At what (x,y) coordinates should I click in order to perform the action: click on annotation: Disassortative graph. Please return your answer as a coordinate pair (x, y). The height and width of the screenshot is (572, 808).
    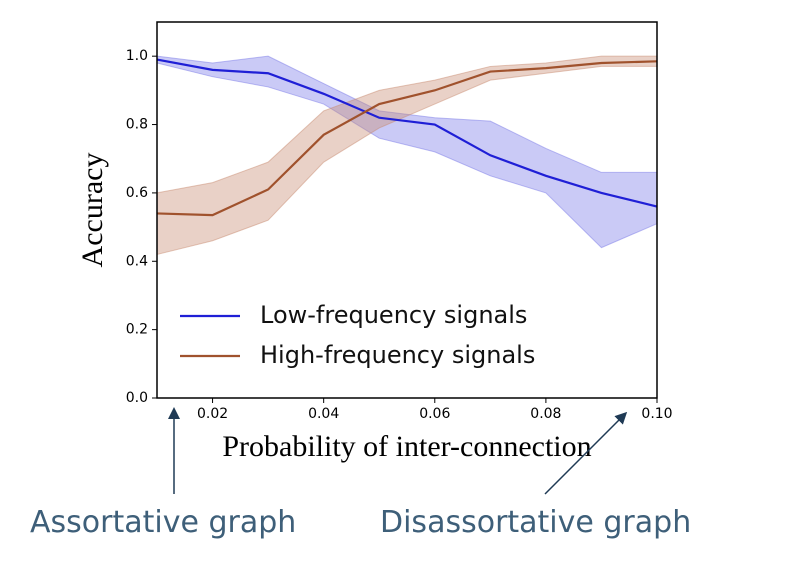
    Looking at the image, I should click on (535, 522).